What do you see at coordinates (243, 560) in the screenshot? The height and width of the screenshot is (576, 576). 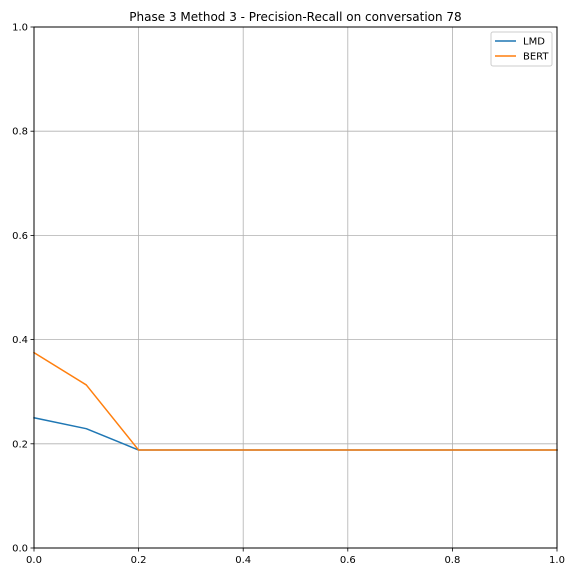 I see `x-tick-label: 0.4` at bounding box center [243, 560].